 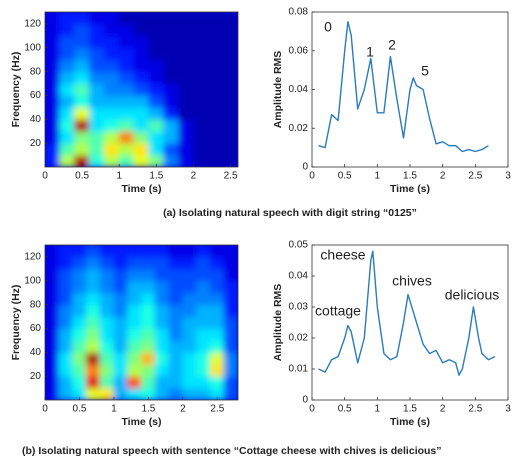 What do you see at coordinates (338, 311) in the screenshot?
I see `annotation: cottage` at bounding box center [338, 311].